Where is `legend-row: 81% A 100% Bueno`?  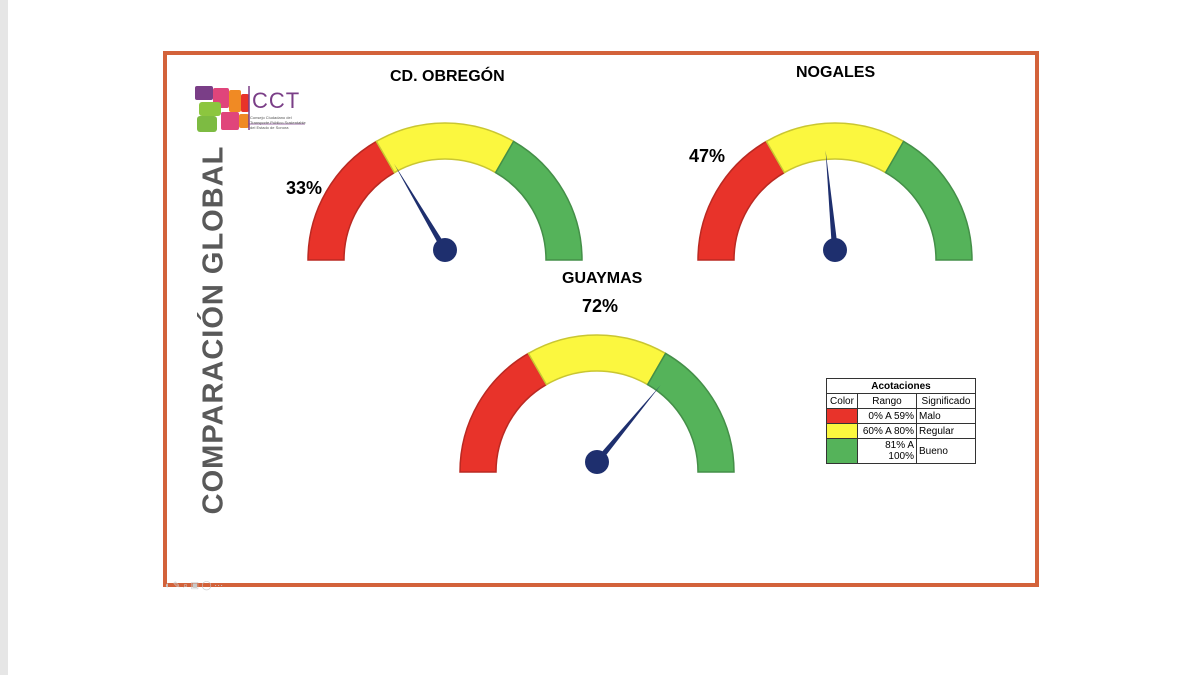 legend-row: 81% A 100% Bueno is located at coordinates (901, 451).